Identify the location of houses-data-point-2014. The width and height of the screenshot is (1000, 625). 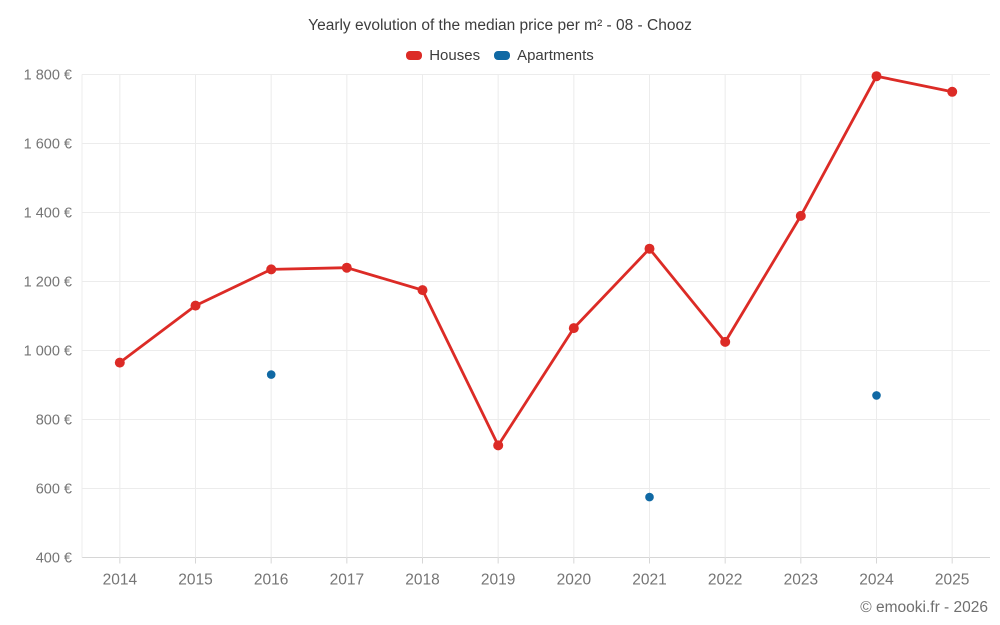
(119, 362).